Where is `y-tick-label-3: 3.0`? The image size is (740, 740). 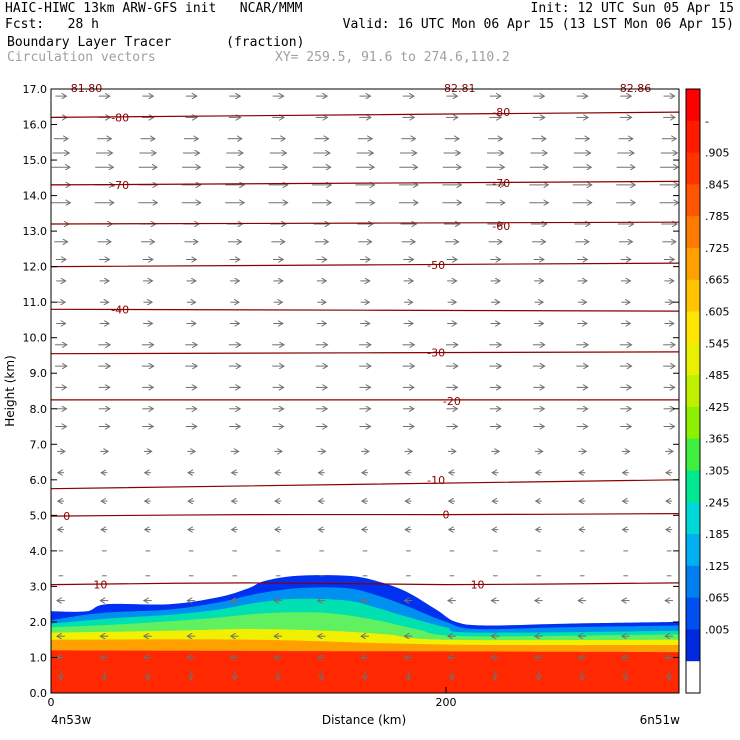
y-tick-label-3: 3.0 is located at coordinates (39, 586).